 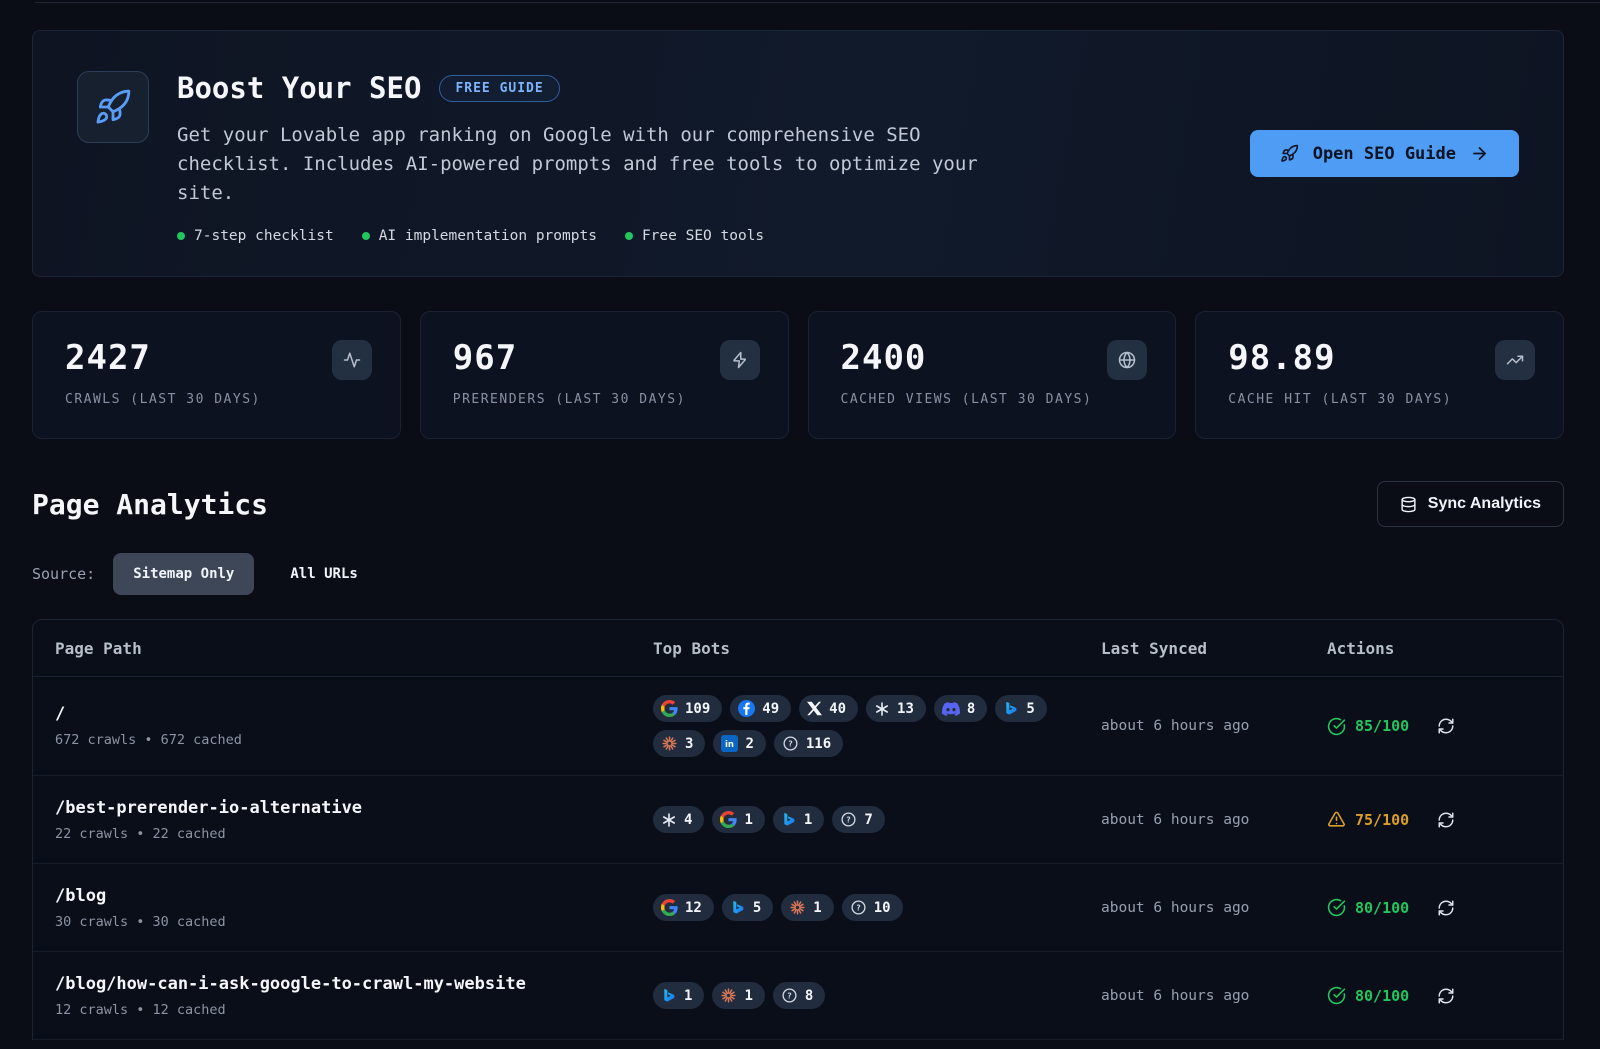 What do you see at coordinates (868, 819) in the screenshot?
I see `bot-count: 7` at bounding box center [868, 819].